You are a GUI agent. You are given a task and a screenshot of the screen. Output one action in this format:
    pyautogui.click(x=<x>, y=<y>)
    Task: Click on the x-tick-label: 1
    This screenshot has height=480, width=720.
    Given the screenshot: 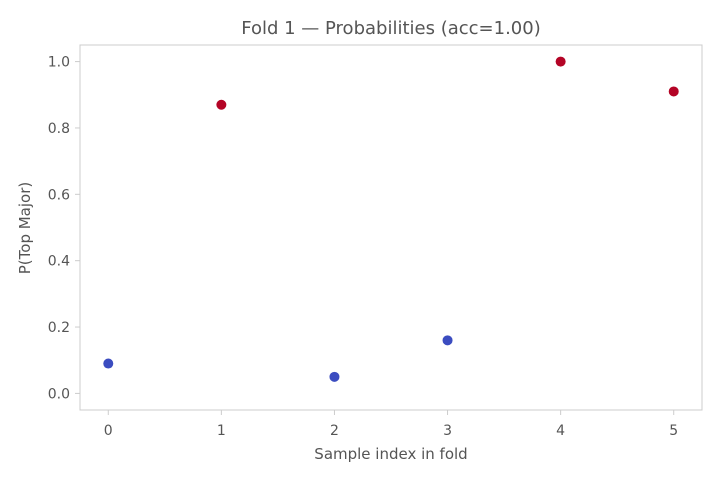 What is the action you would take?
    pyautogui.click(x=221, y=431)
    